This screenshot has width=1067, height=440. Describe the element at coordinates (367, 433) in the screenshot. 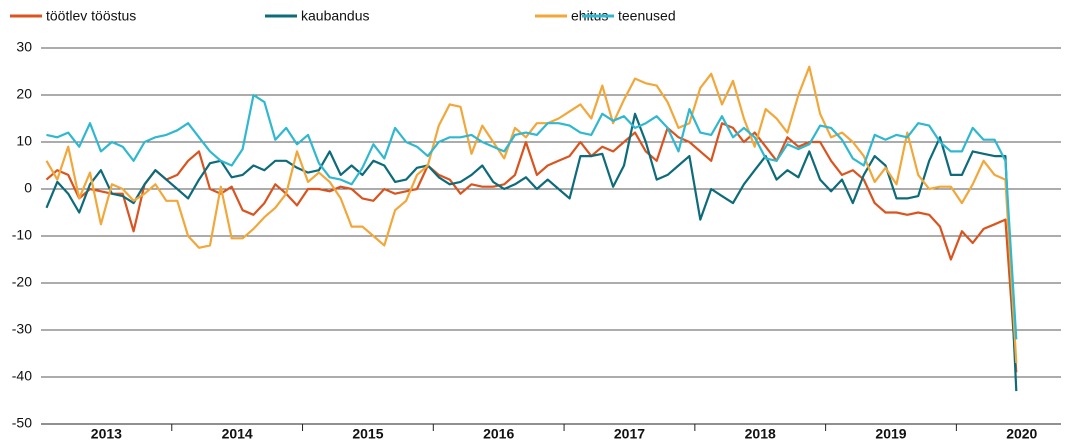

I see `x-tick-label: 2015` at that location.